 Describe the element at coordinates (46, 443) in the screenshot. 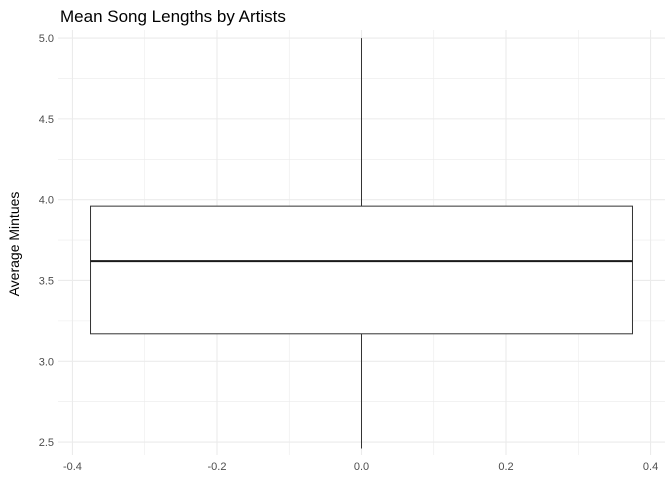

I see `y-tick-label: 2.5` at that location.